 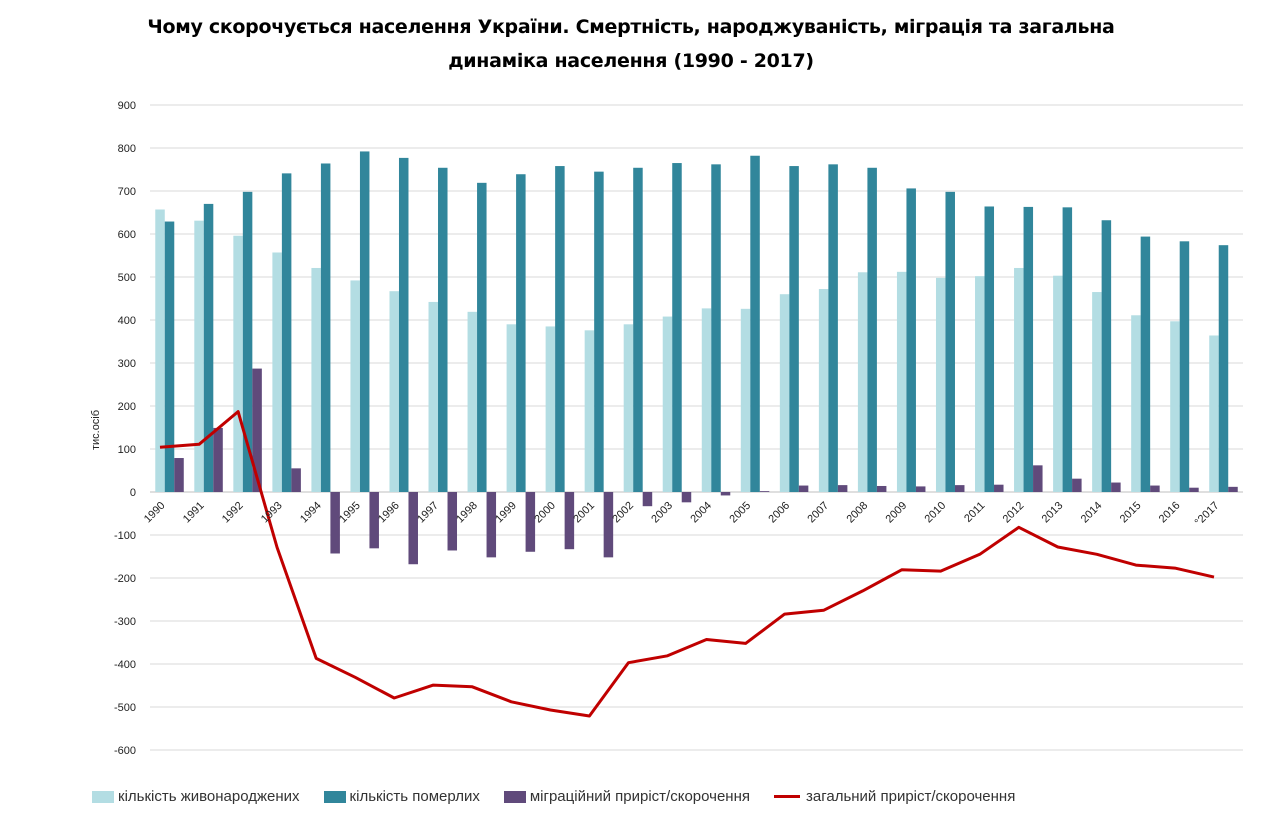 I want to click on y-tick-label: 300, so click(x=127, y=364).